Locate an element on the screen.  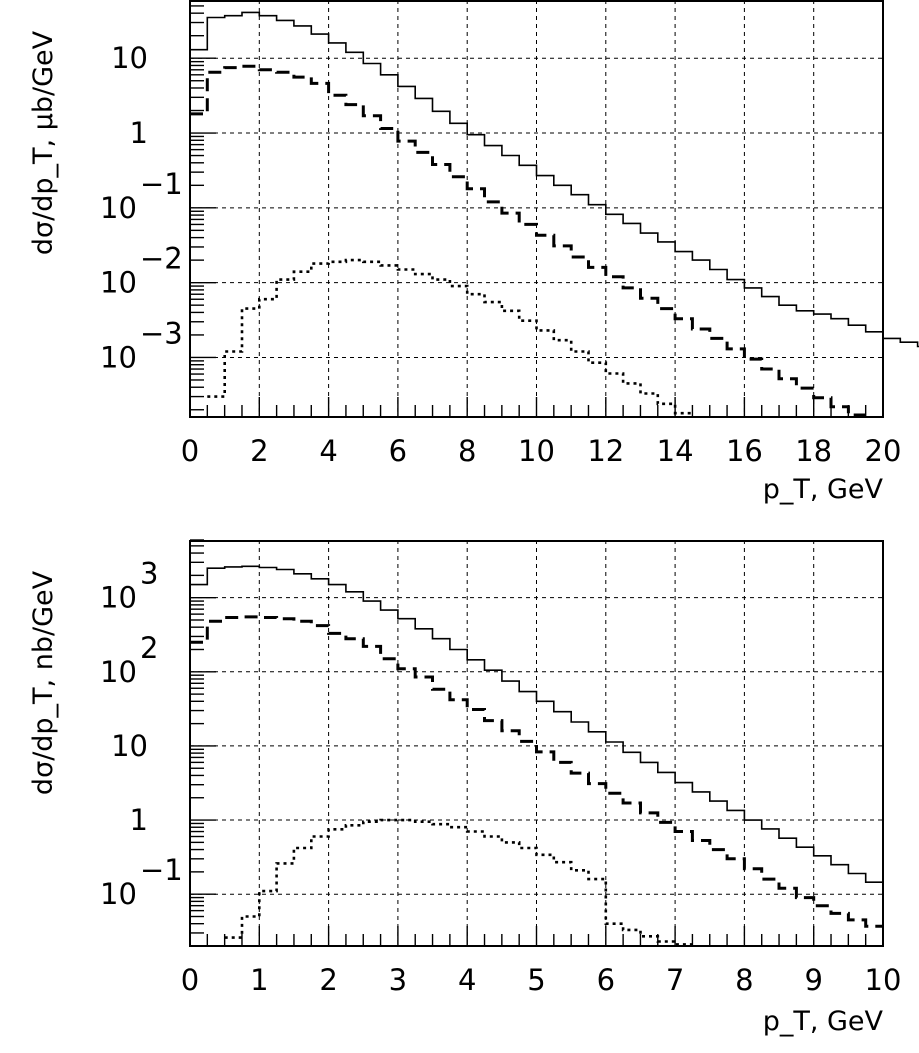
chart-2-x-tick-label-8: 8 is located at coordinates (744, 980).